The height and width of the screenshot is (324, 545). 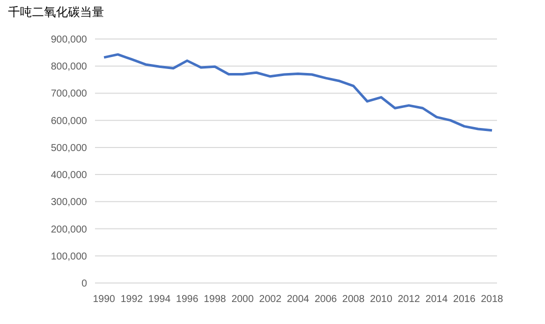 I want to click on x-tick-label: 2008, so click(x=353, y=299).